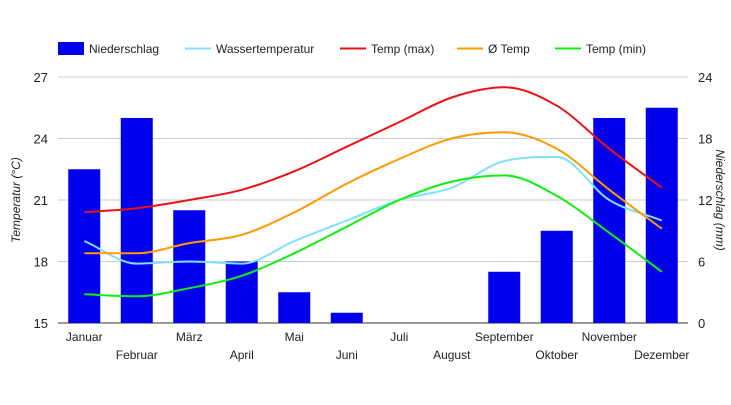 Image resolution: width=731 pixels, height=405 pixels. I want to click on x-tick-label: Oktober, so click(556, 355).